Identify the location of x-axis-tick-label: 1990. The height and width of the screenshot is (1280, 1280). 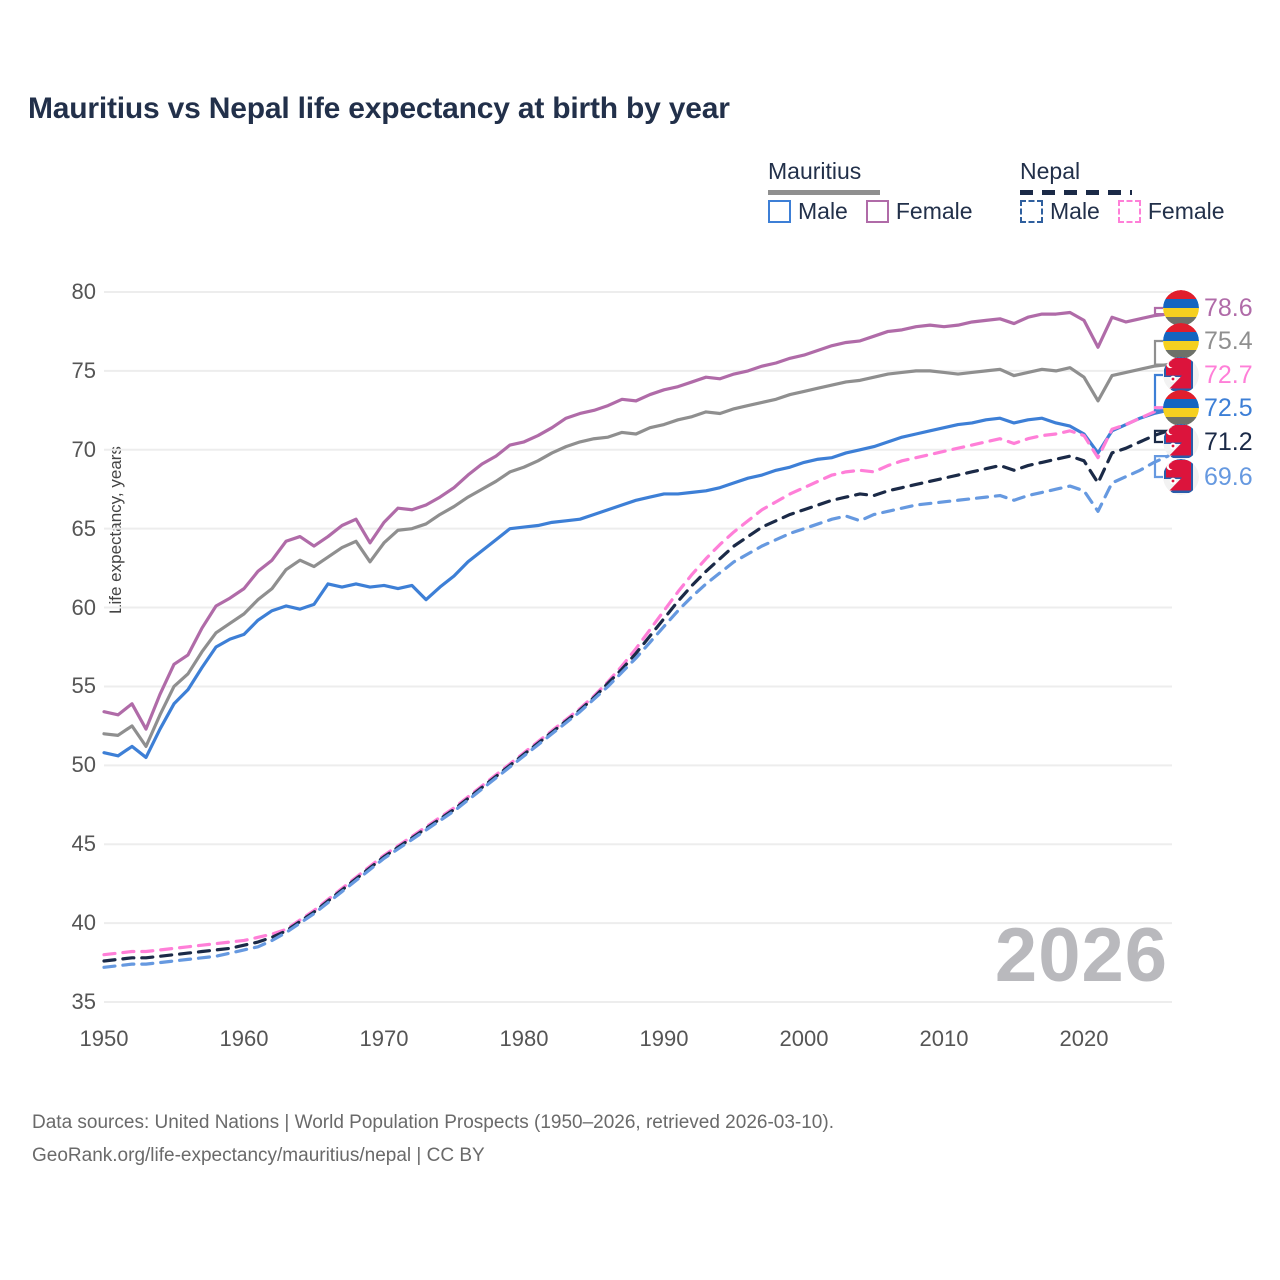
(664, 1038).